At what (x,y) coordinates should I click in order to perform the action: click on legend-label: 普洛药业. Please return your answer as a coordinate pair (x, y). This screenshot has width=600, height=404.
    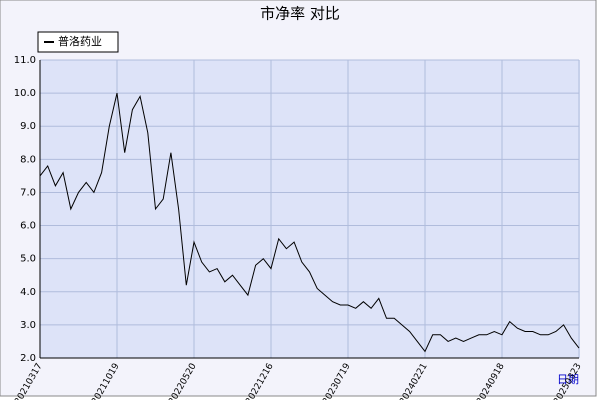
    Looking at the image, I should click on (80, 41).